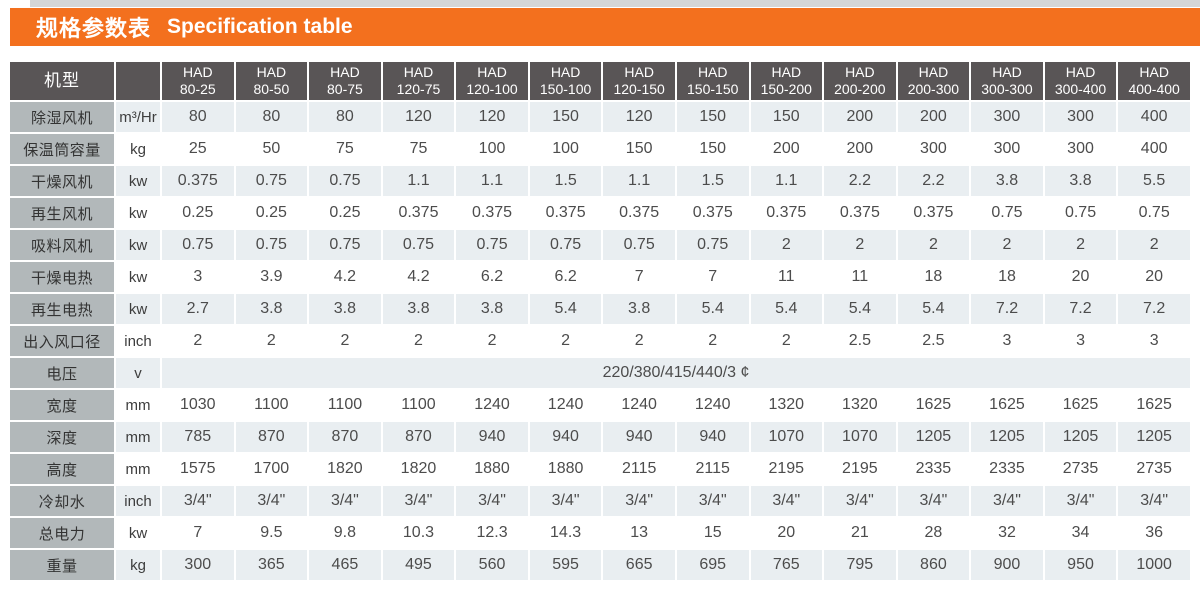  What do you see at coordinates (198, 81) in the screenshot?
I see `model-header-cell: HAD 80-25` at bounding box center [198, 81].